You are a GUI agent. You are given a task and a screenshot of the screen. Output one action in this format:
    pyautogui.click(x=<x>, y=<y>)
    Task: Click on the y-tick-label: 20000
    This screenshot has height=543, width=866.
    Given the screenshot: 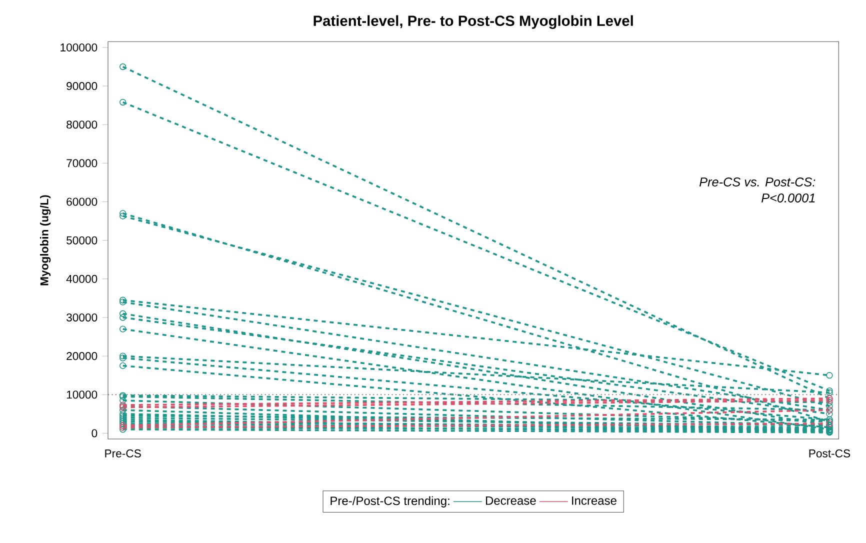 What is the action you would take?
    pyautogui.click(x=82, y=356)
    